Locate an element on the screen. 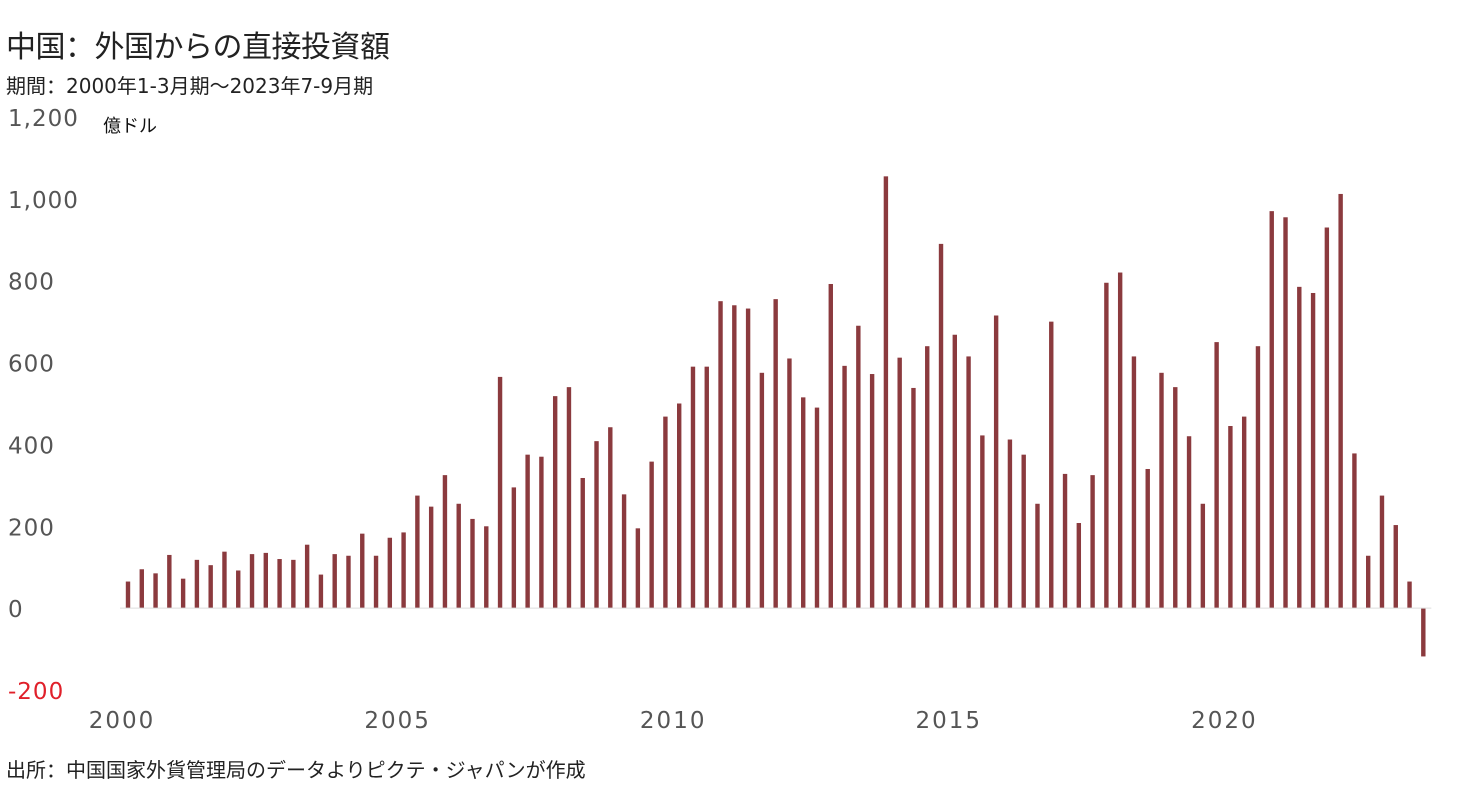 This screenshot has width=1475, height=786. x-axis-ticks: 2000 2005 2010 2015 2020 is located at coordinates (672, 721).